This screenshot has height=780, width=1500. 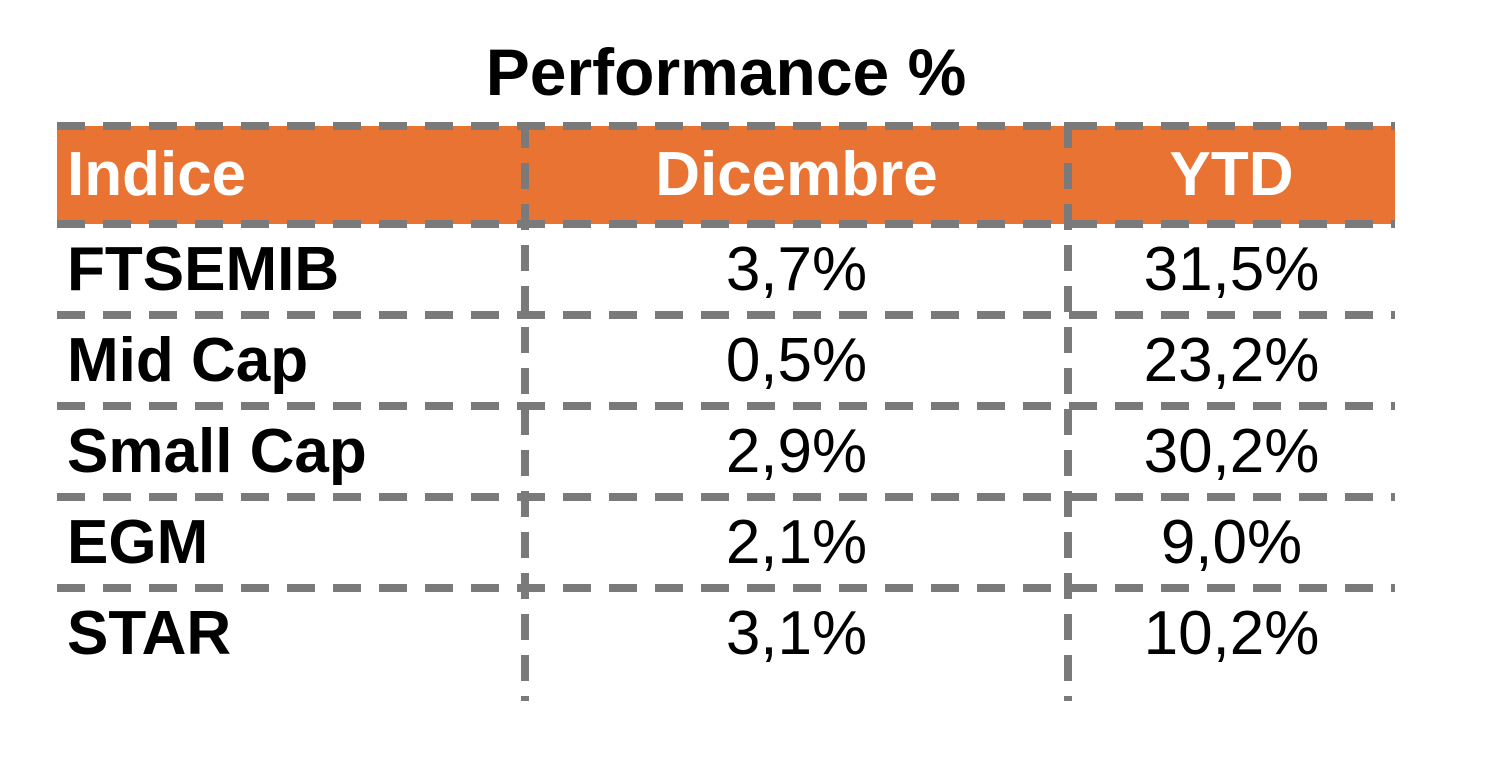 I want to click on cell-ytd: 31,5%, so click(x=1231, y=269).